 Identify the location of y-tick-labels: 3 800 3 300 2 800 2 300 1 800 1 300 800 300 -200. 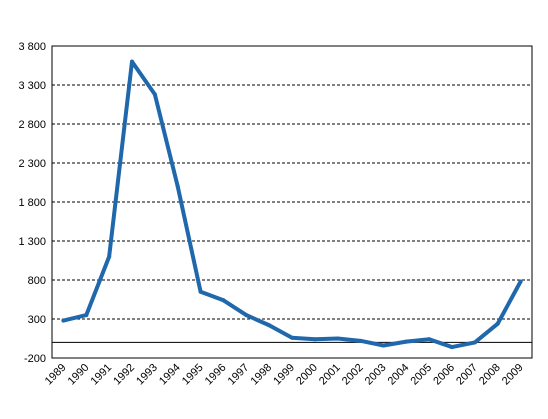
(32, 203).